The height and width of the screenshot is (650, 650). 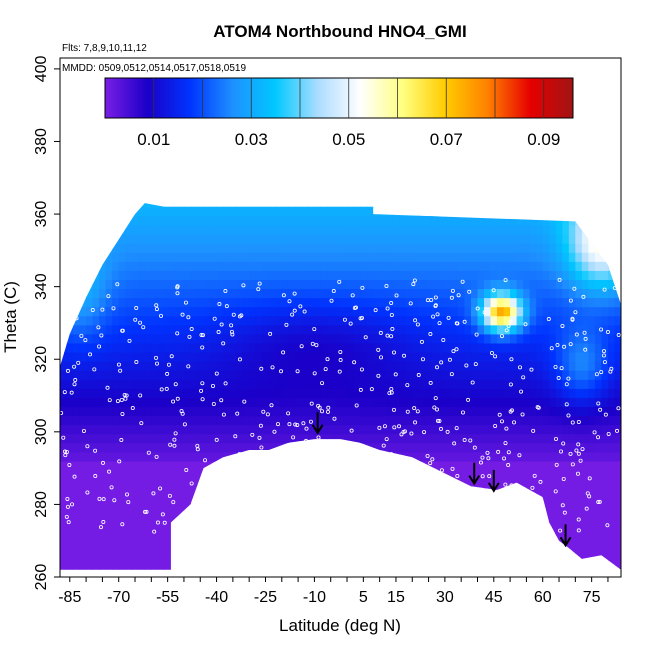 What do you see at coordinates (339, 31) in the screenshot?
I see `chart-title: ATOM4 Northbound HNO4_GMI` at bounding box center [339, 31].